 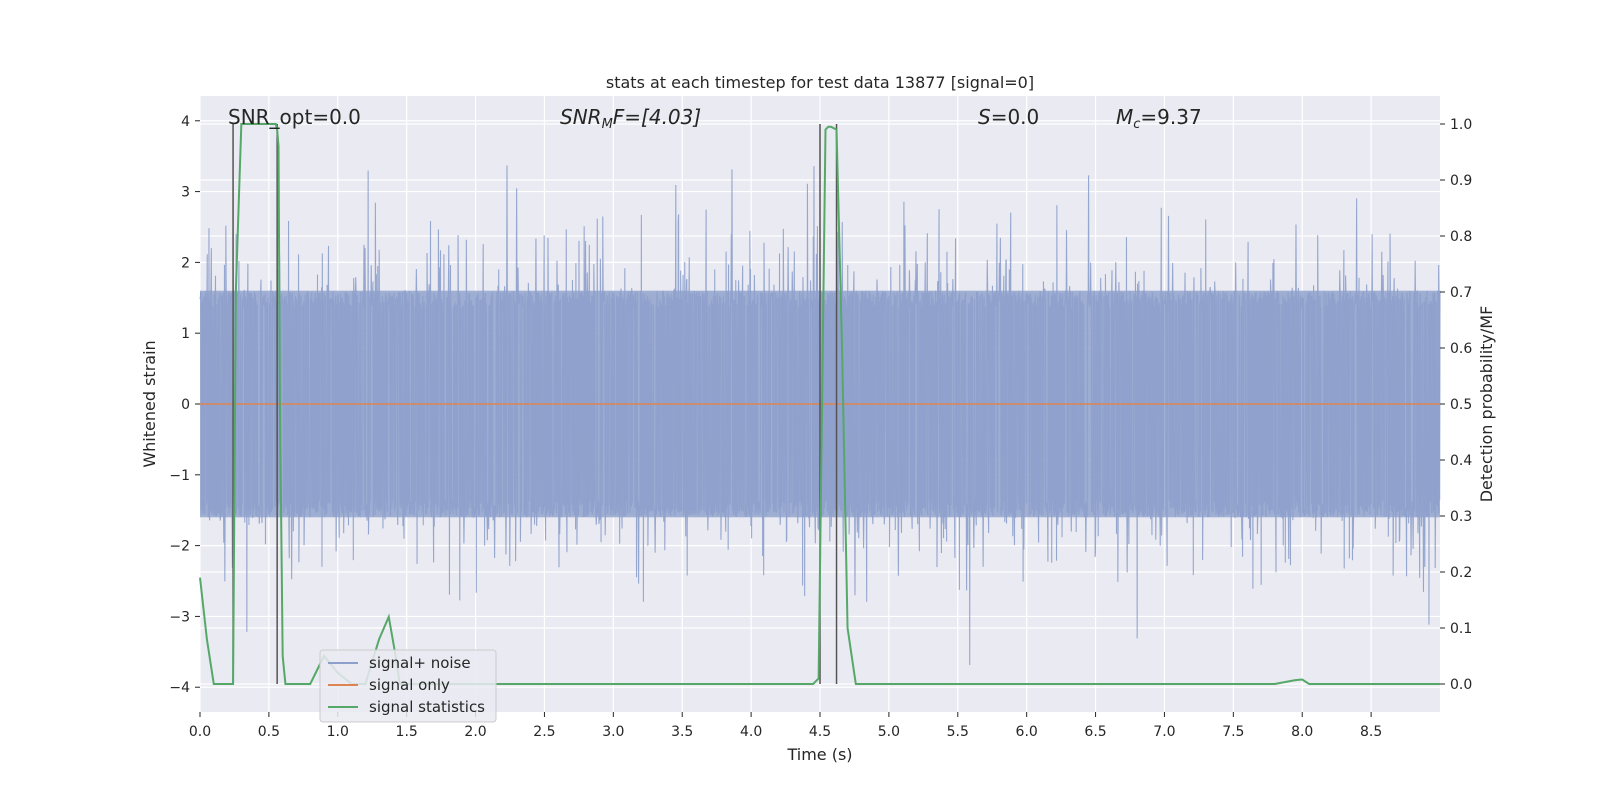 What do you see at coordinates (1486, 404) in the screenshot?
I see `right-y-axis-label: Detection probability/MF` at bounding box center [1486, 404].